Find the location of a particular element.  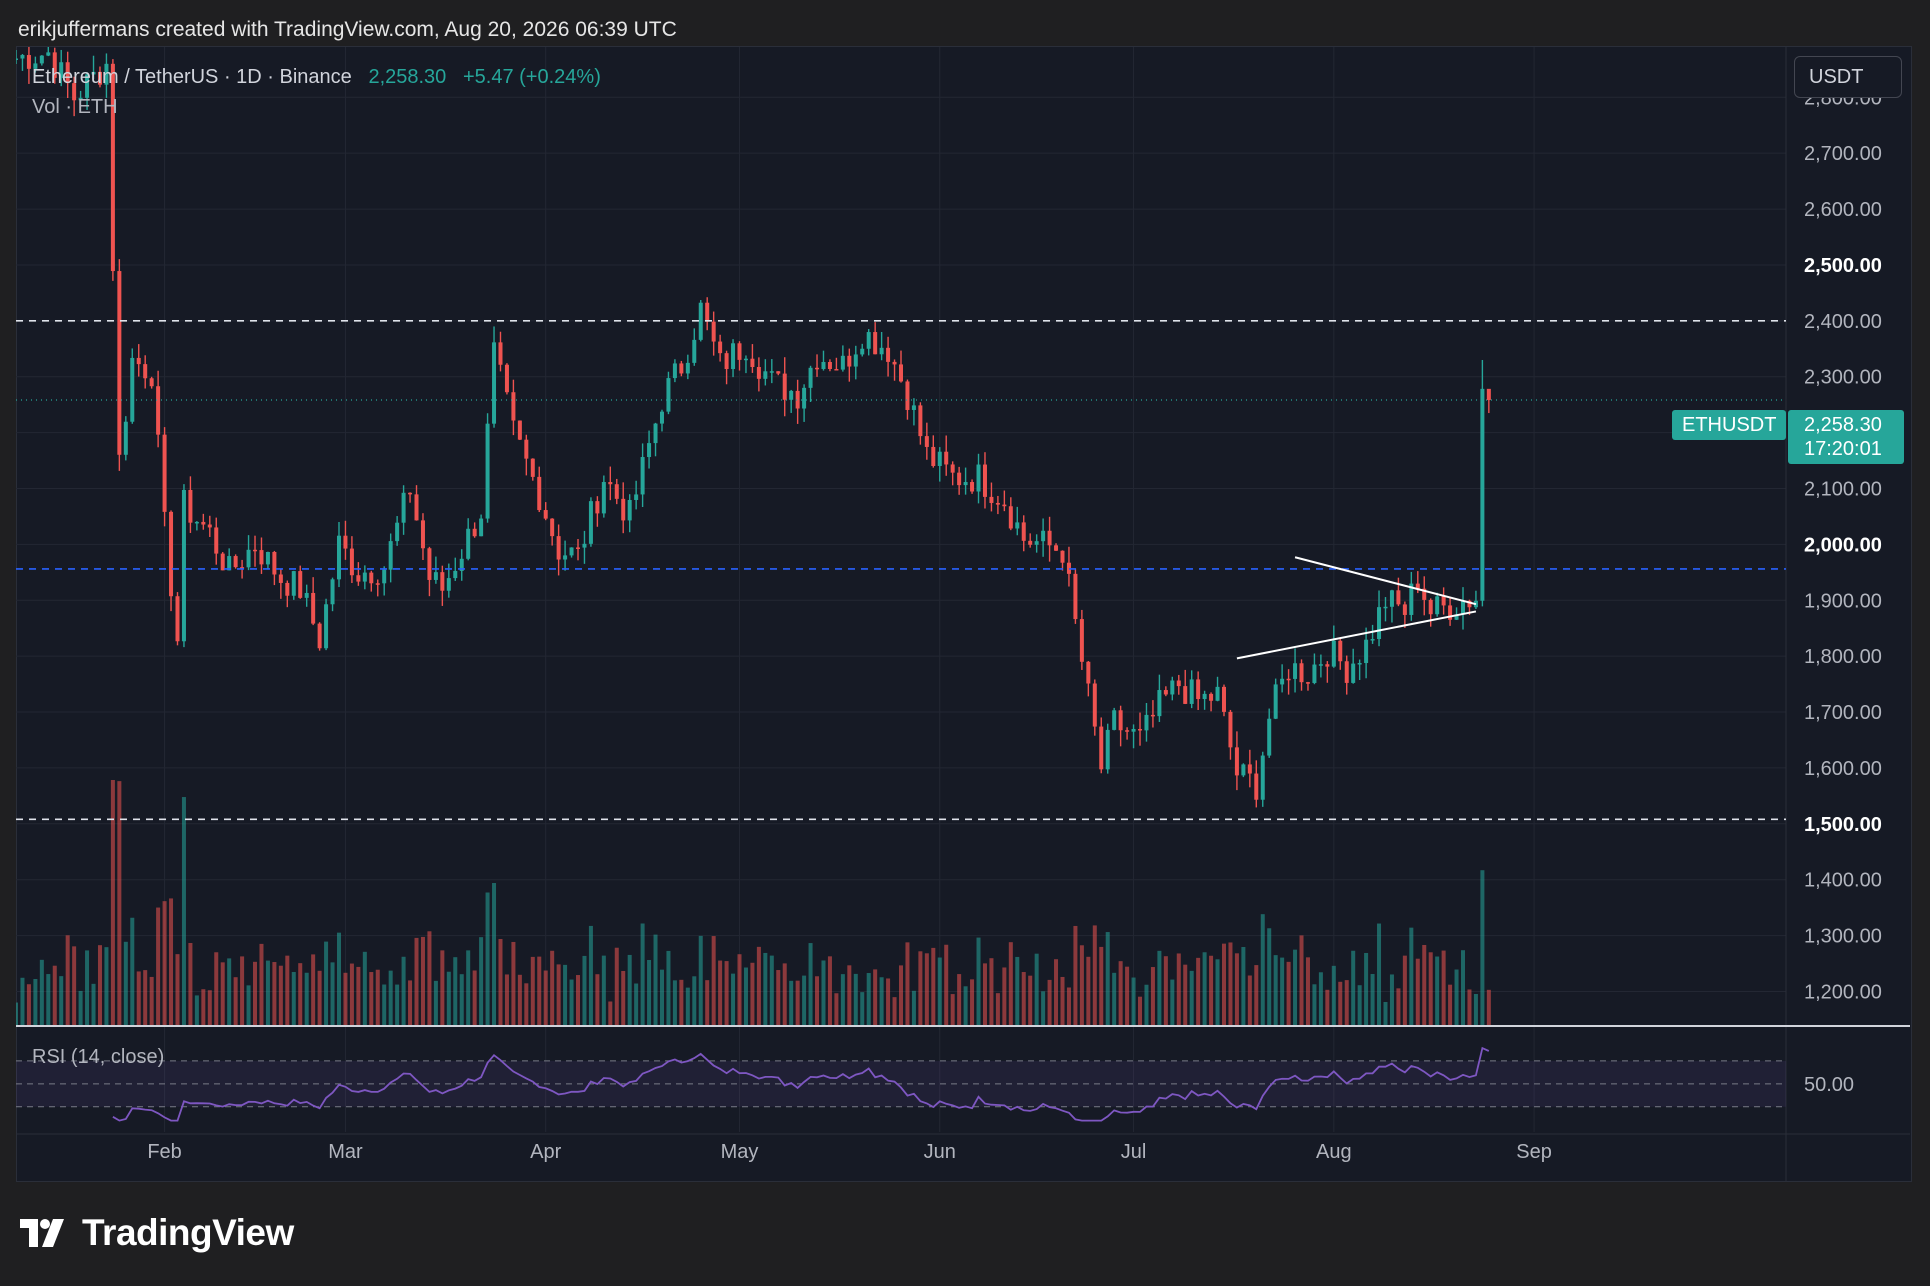

currency-selector: USDT is located at coordinates (1848, 77).